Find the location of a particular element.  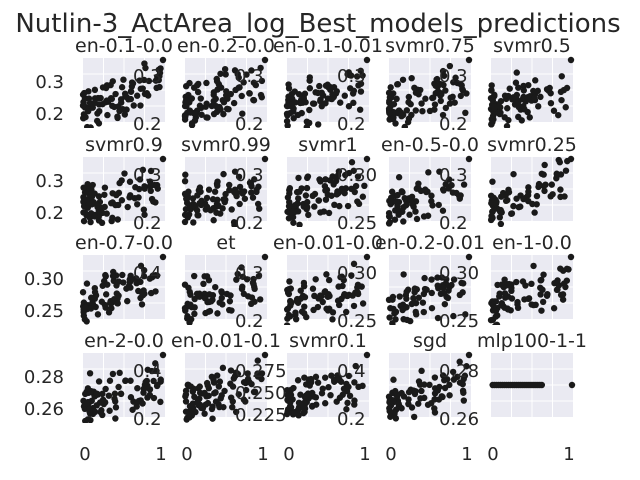

subplot-title: en-0.2-0.01 is located at coordinates (430, 243).